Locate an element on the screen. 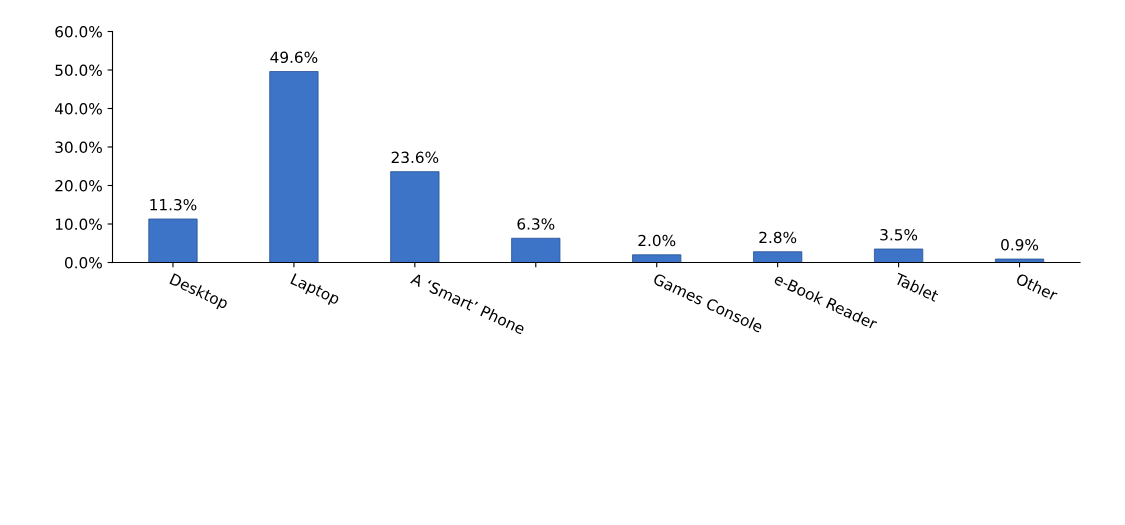 Image resolution: width=1125 pixels, height=525 pixels. data-label: 49.6% is located at coordinates (294, 57).